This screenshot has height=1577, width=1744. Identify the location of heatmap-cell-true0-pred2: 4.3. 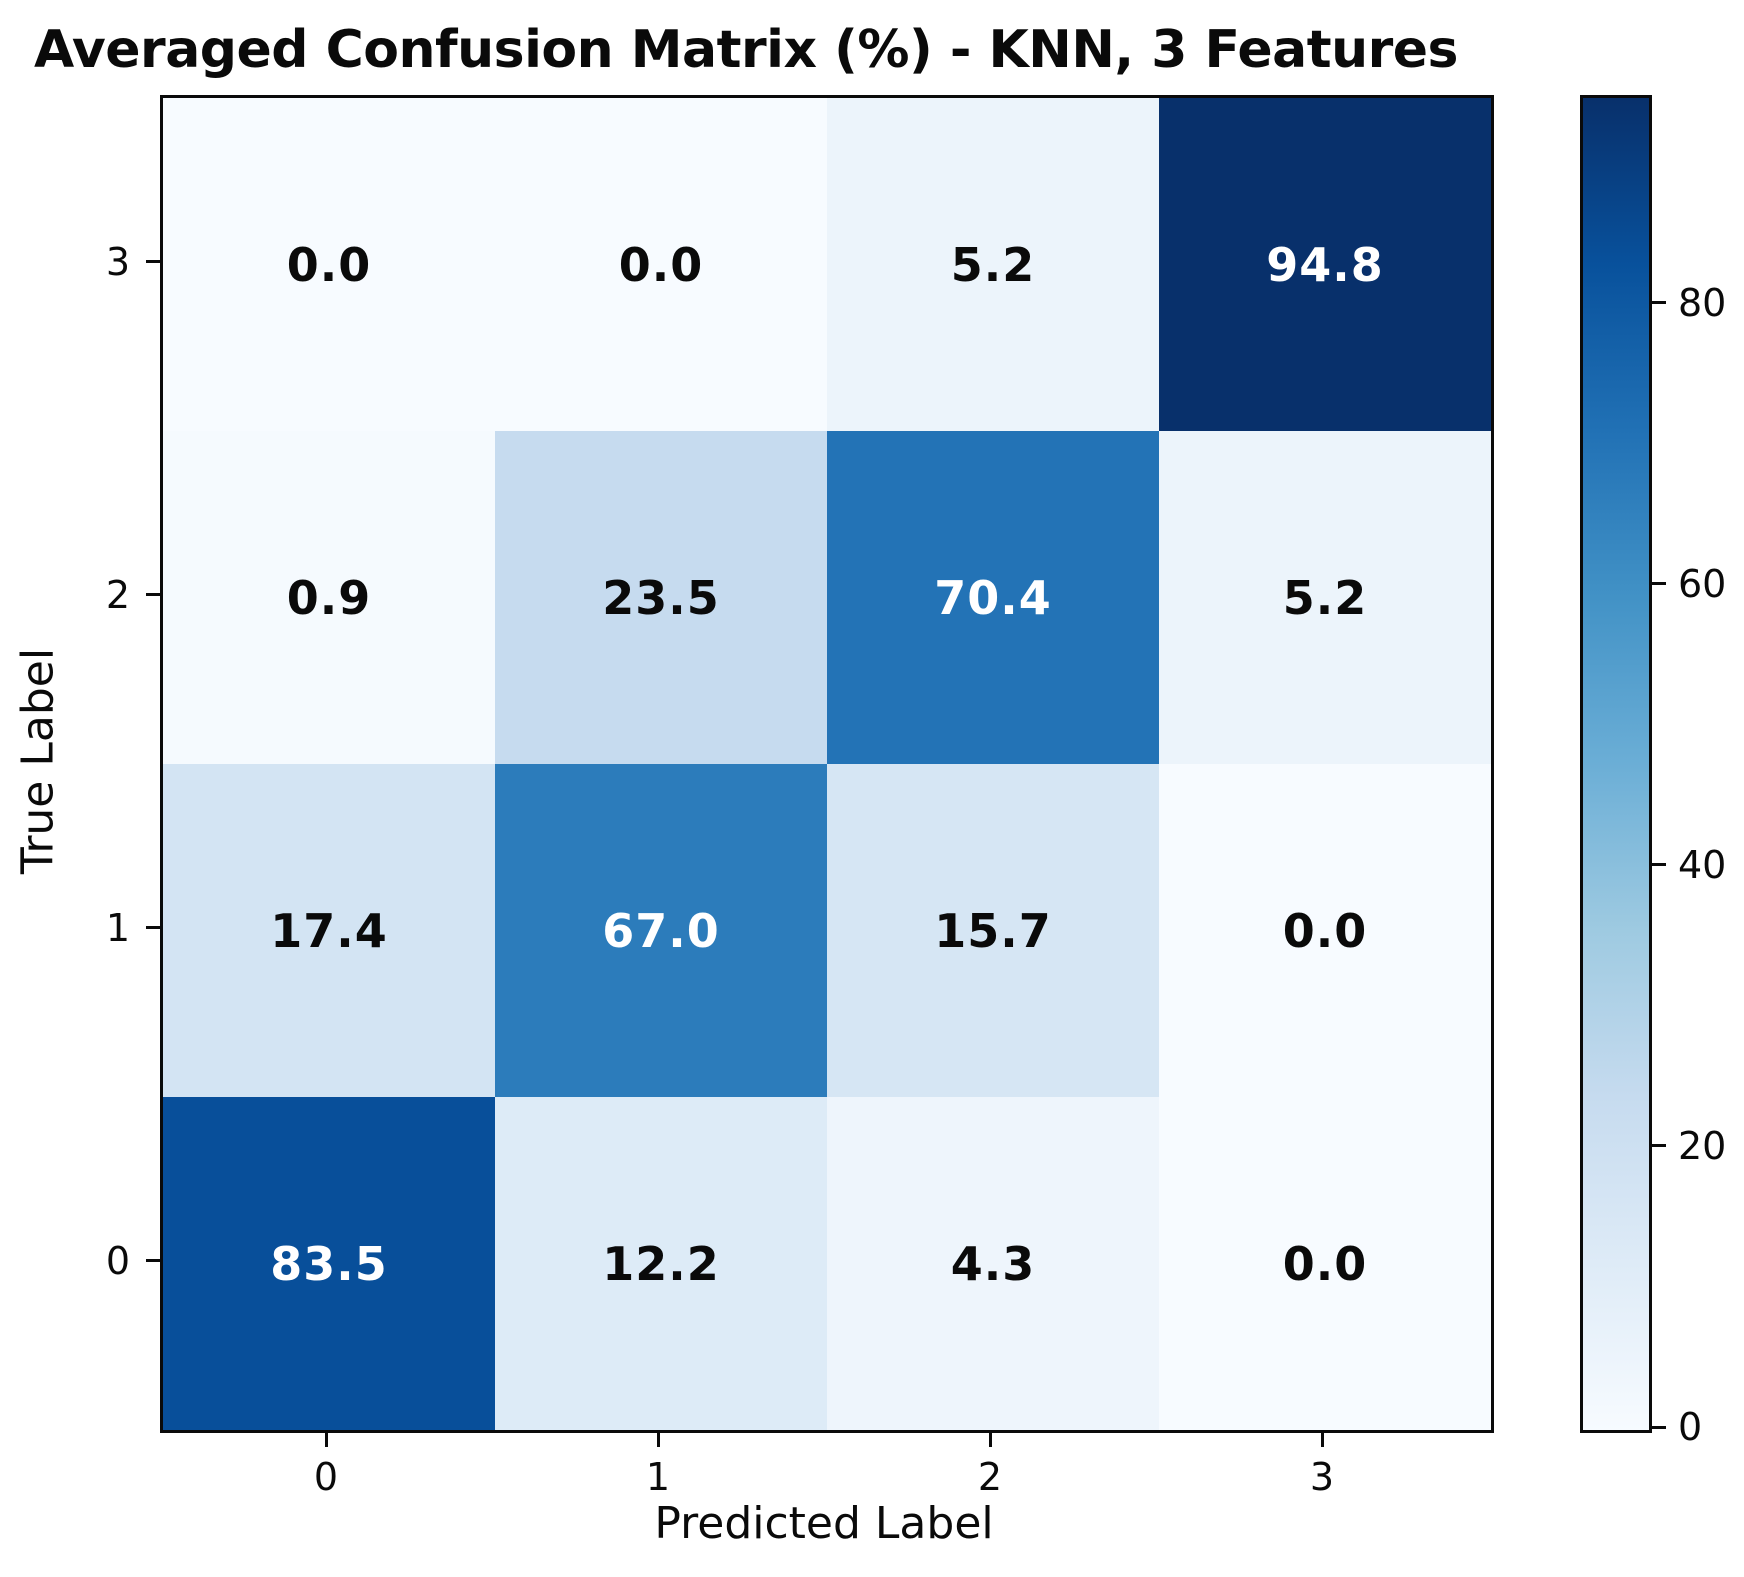
(993, 1263).